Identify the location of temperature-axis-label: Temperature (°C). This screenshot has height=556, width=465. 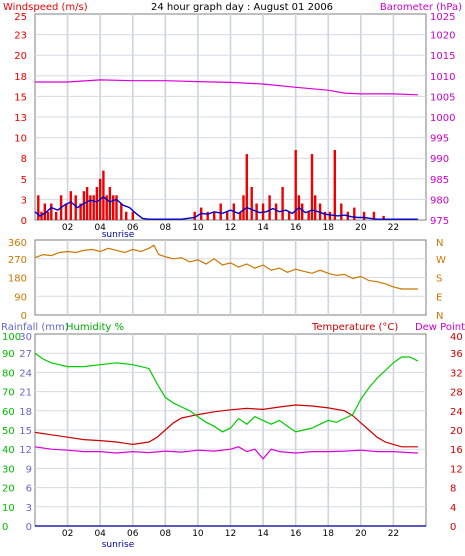
(354, 327).